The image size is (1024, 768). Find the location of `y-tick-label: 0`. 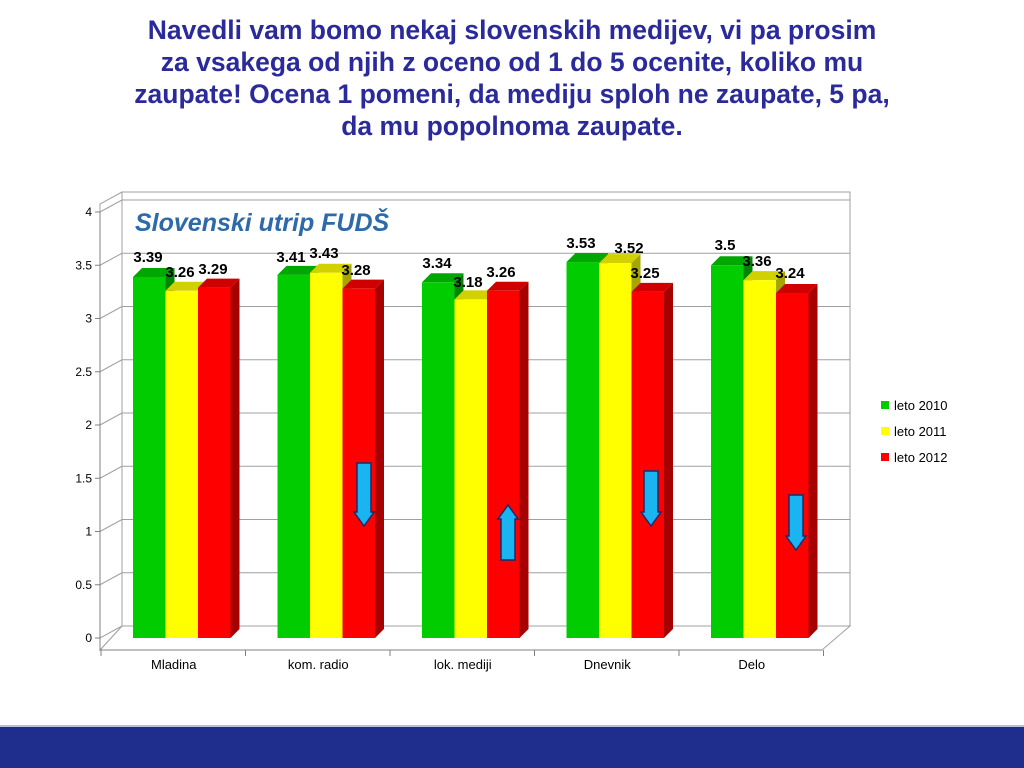

y-tick-label: 0 is located at coordinates (88, 638).